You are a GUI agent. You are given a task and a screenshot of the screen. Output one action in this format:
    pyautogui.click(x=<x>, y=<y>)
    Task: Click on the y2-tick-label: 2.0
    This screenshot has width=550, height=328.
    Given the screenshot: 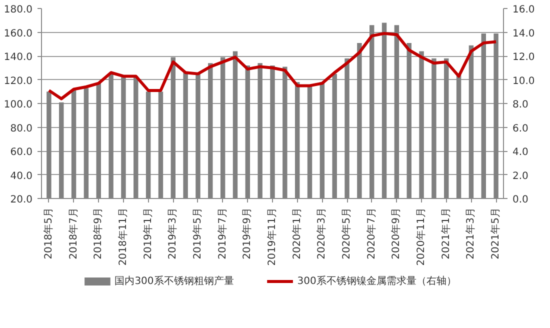 What is the action you would take?
    pyautogui.click(x=520, y=176)
    